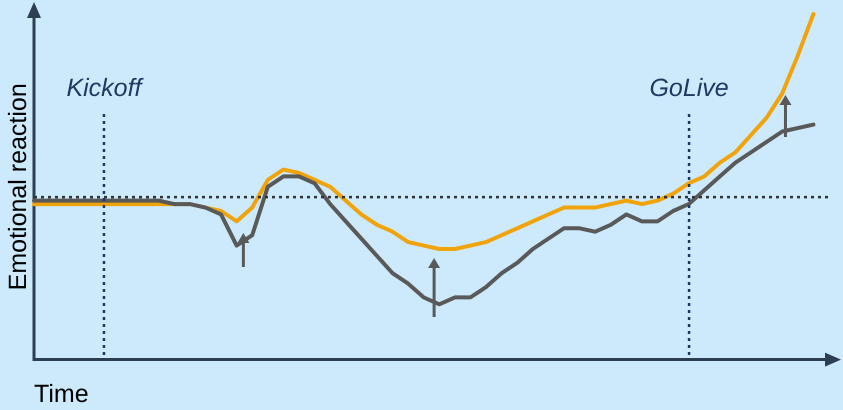 The height and width of the screenshot is (410, 843). I want to click on x-axis-title: Time, so click(61, 394).